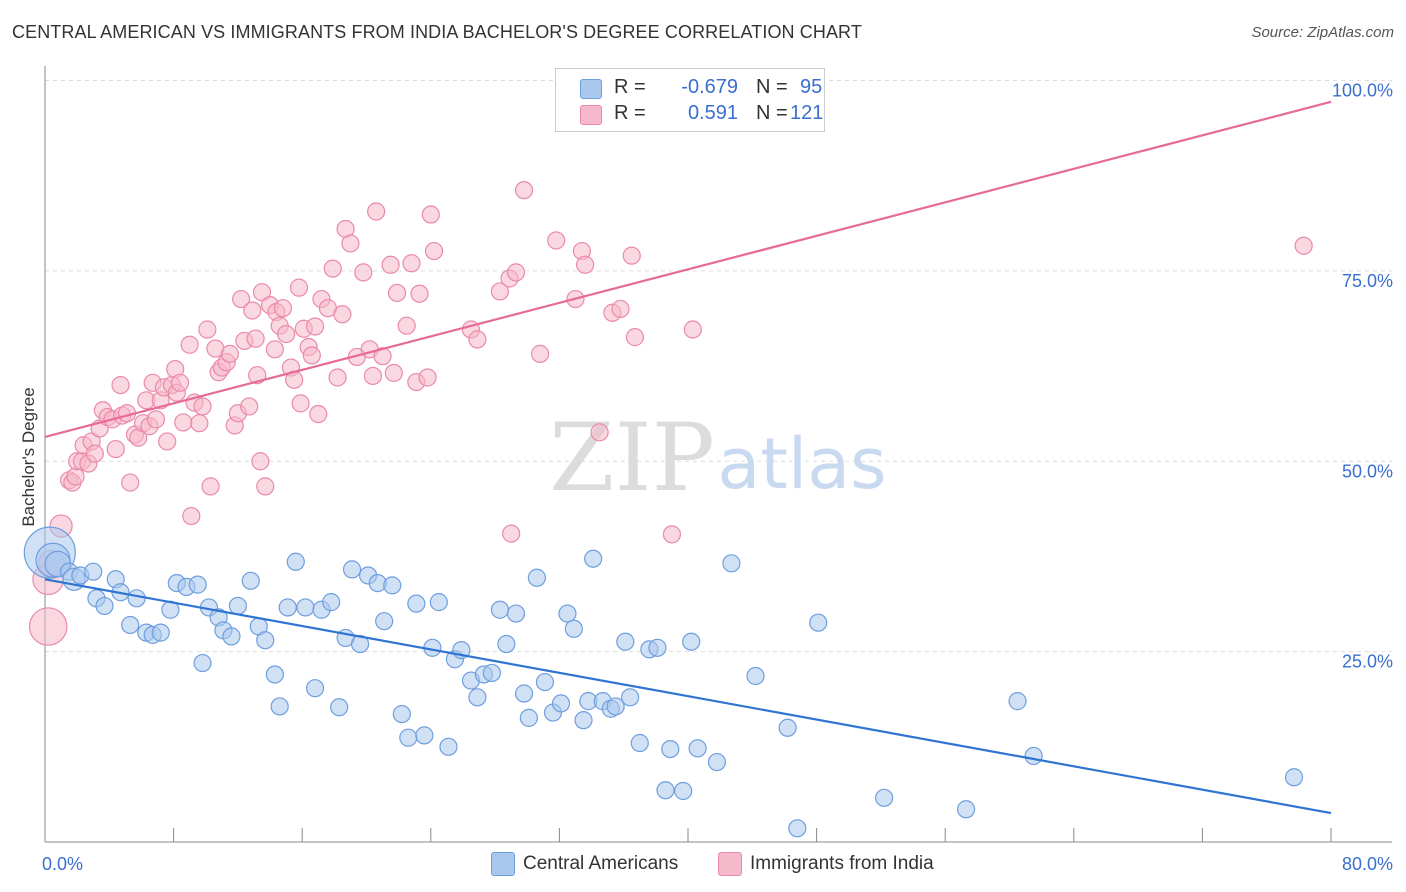  What do you see at coordinates (709, 87) in the screenshot?
I see `legend-r-value: -0.679` at bounding box center [709, 87].